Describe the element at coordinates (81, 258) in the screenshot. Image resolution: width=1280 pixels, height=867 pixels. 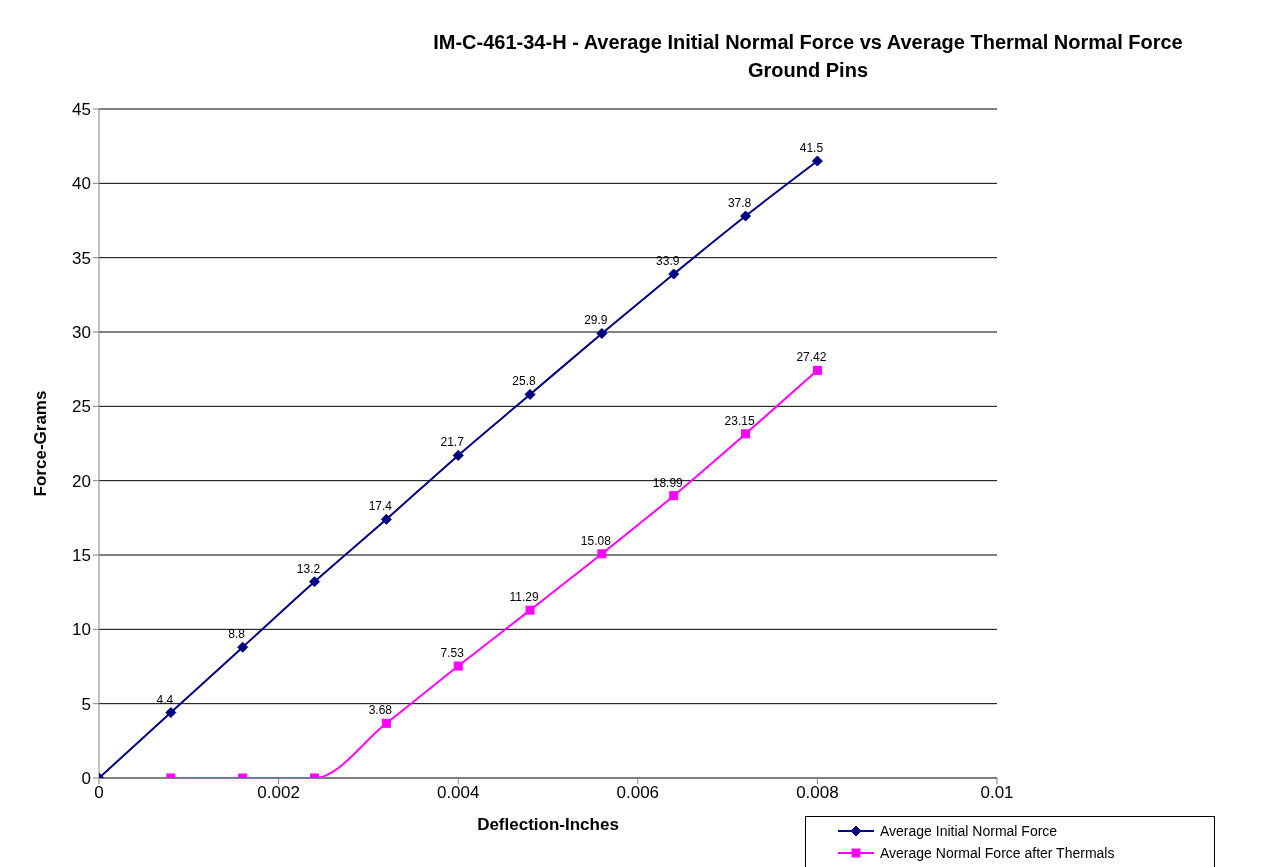
I see `y-tick-label: 35` at that location.